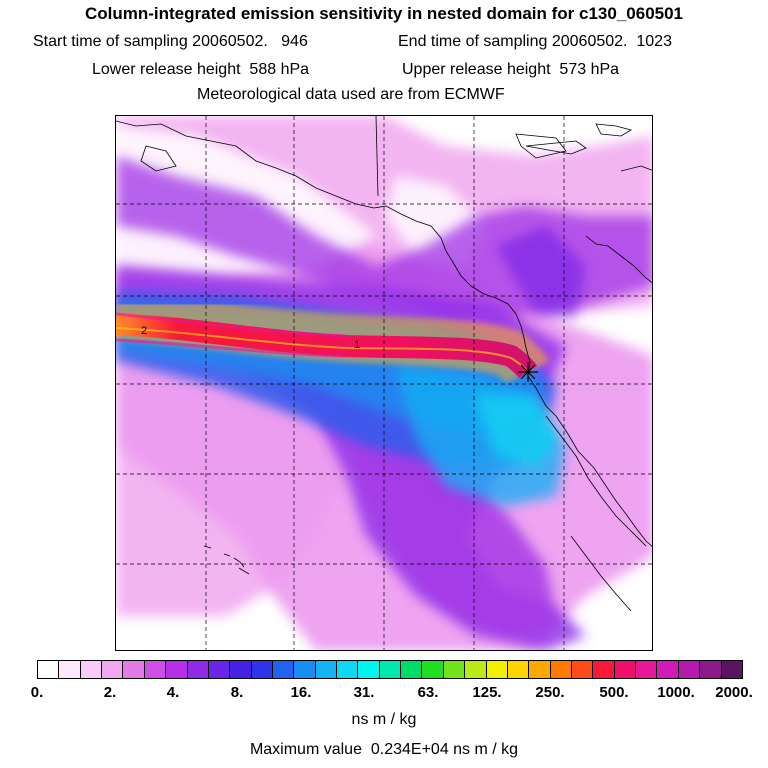  Describe the element at coordinates (237, 692) in the screenshot. I see `colorbar-tick-label: 8.` at that location.